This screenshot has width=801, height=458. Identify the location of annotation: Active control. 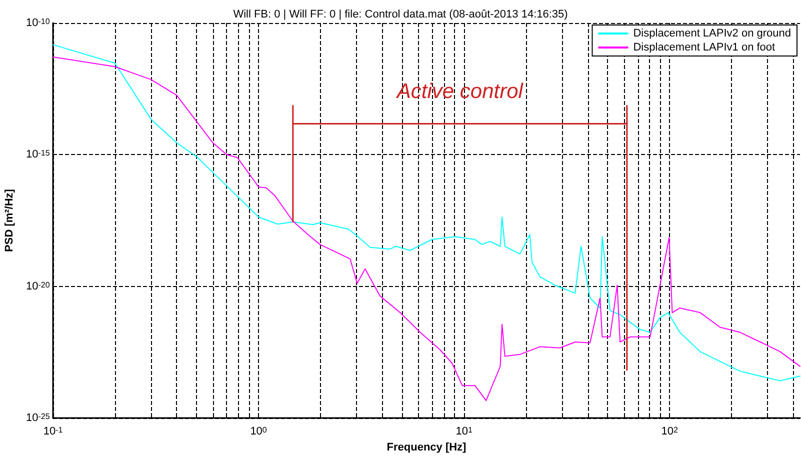
(459, 91).